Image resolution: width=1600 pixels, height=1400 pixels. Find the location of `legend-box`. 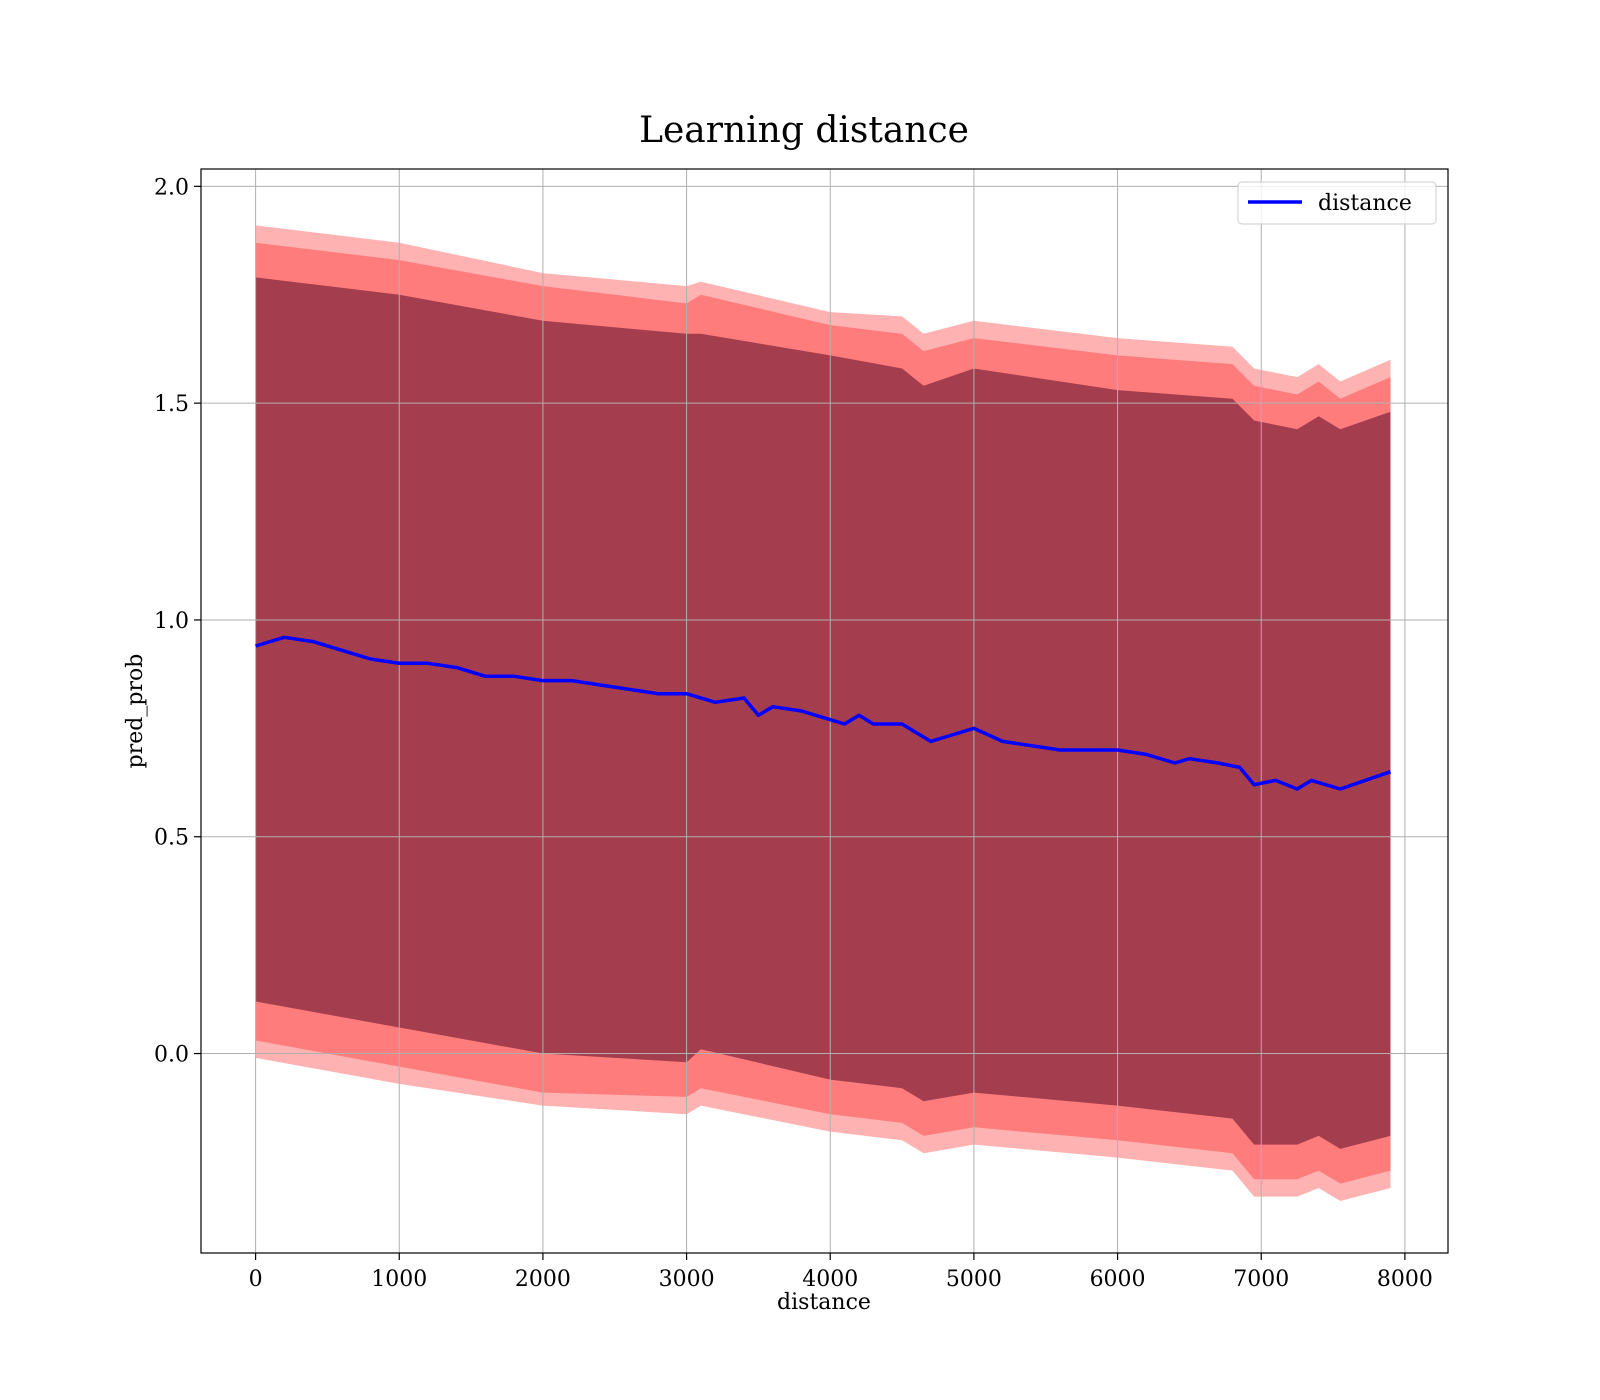

legend-box is located at coordinates (1337, 203).